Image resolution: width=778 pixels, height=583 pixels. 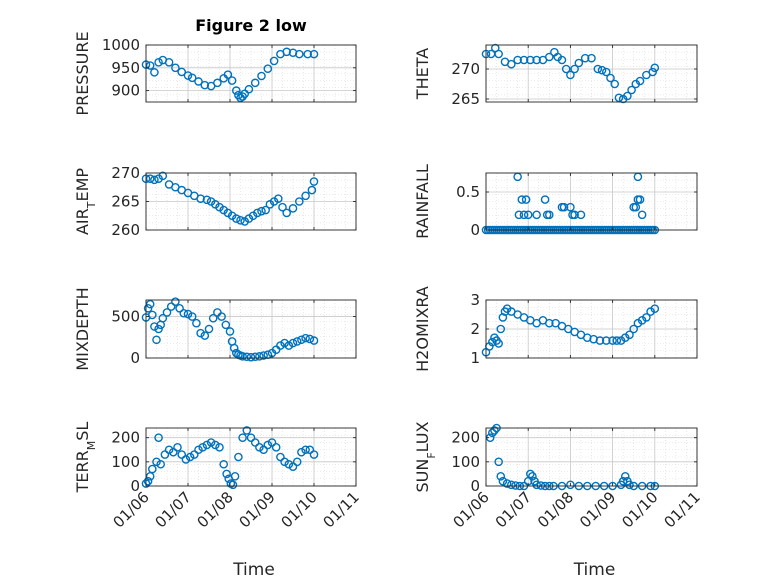 I want to click on figure-title: Figure 2 low, so click(x=251, y=25).